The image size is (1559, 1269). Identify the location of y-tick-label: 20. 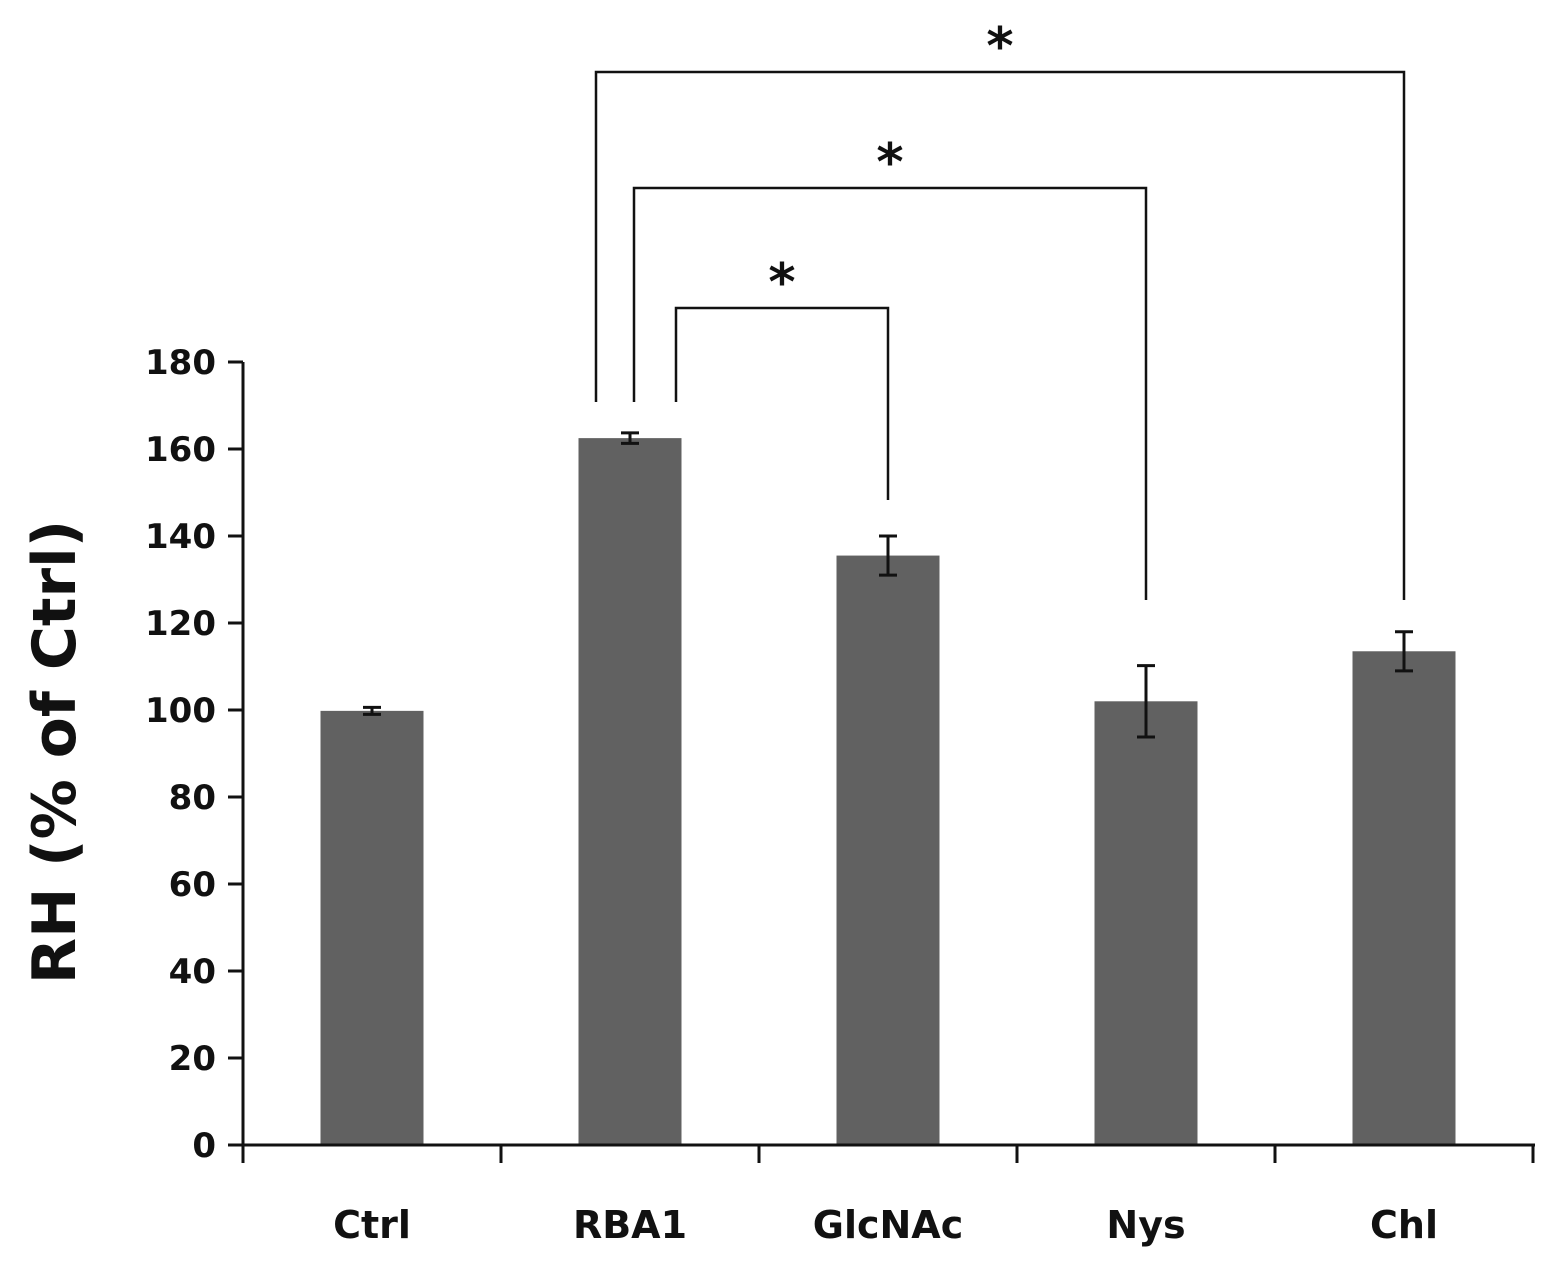
(192, 1059).